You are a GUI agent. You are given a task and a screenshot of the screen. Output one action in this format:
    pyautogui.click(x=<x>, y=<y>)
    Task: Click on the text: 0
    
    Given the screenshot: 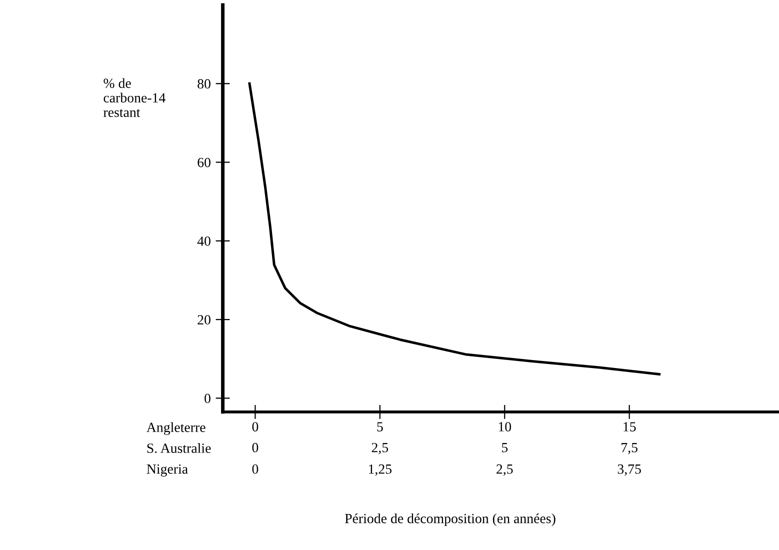 What is the action you would take?
    pyautogui.click(x=255, y=469)
    